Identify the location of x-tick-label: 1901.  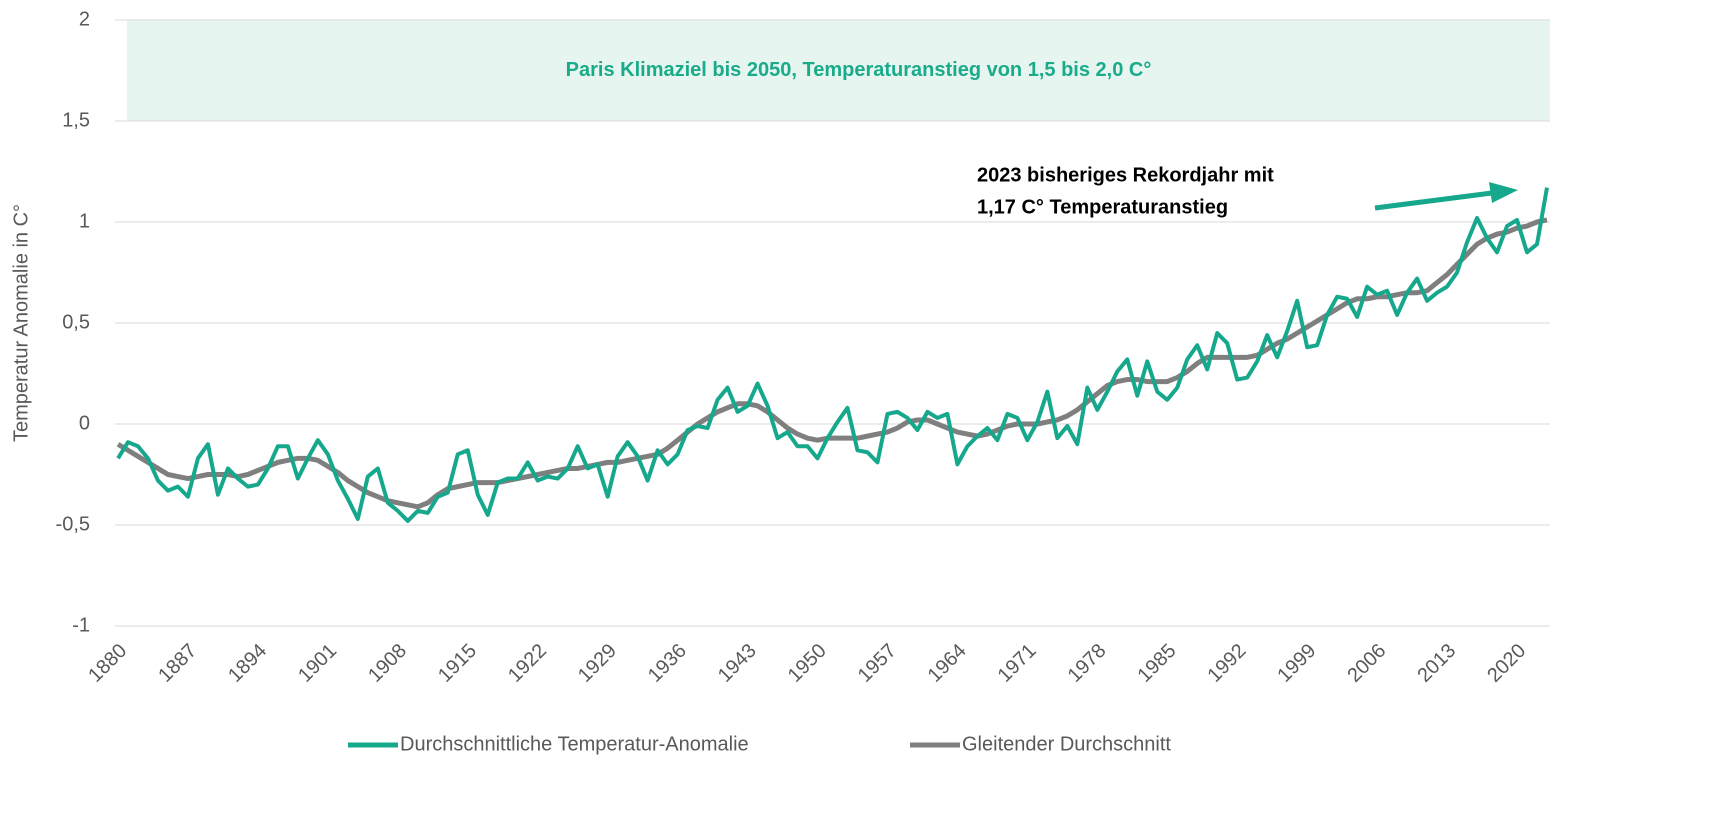
(317, 663).